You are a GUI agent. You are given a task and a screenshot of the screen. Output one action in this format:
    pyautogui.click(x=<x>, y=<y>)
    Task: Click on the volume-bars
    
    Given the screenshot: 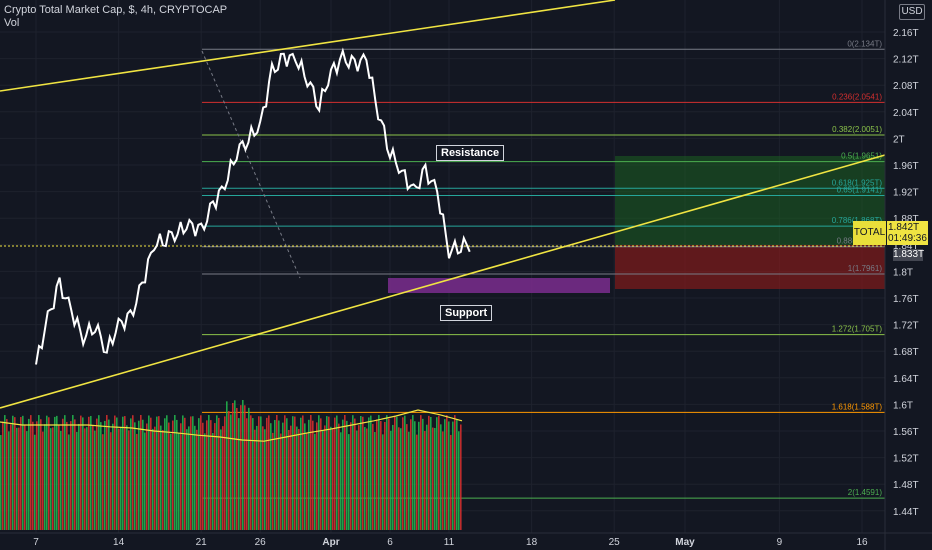 What is the action you would take?
    pyautogui.click(x=231, y=465)
    